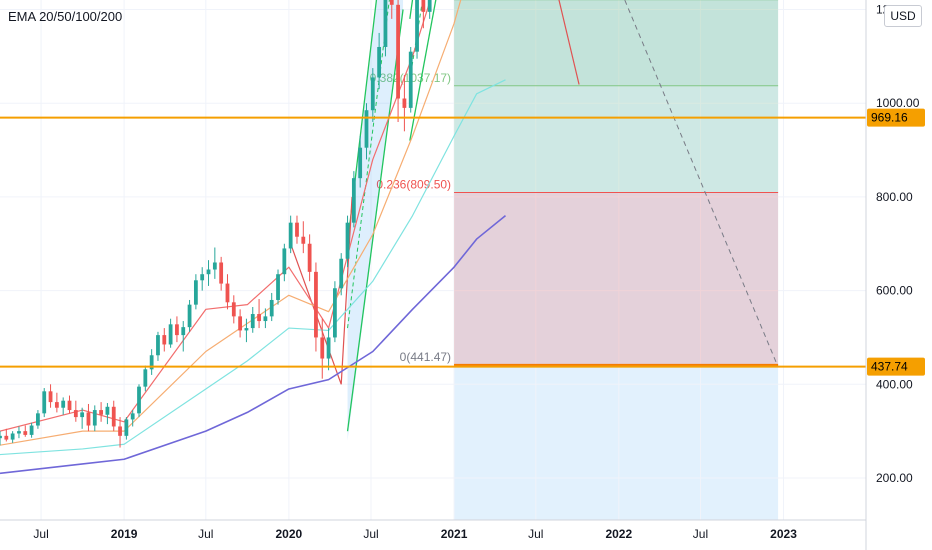 The height and width of the screenshot is (550, 932). I want to click on price-axis, so click(899, 275).